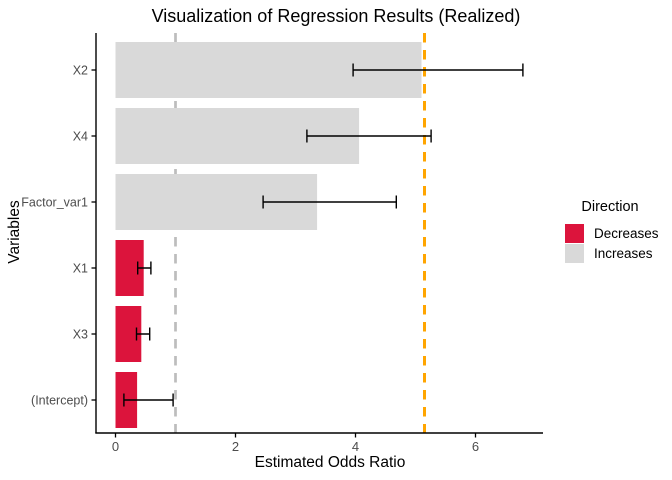 The height and width of the screenshot is (480, 672). Describe the element at coordinates (369, 136) in the screenshot. I see `errorbar-x4` at that location.